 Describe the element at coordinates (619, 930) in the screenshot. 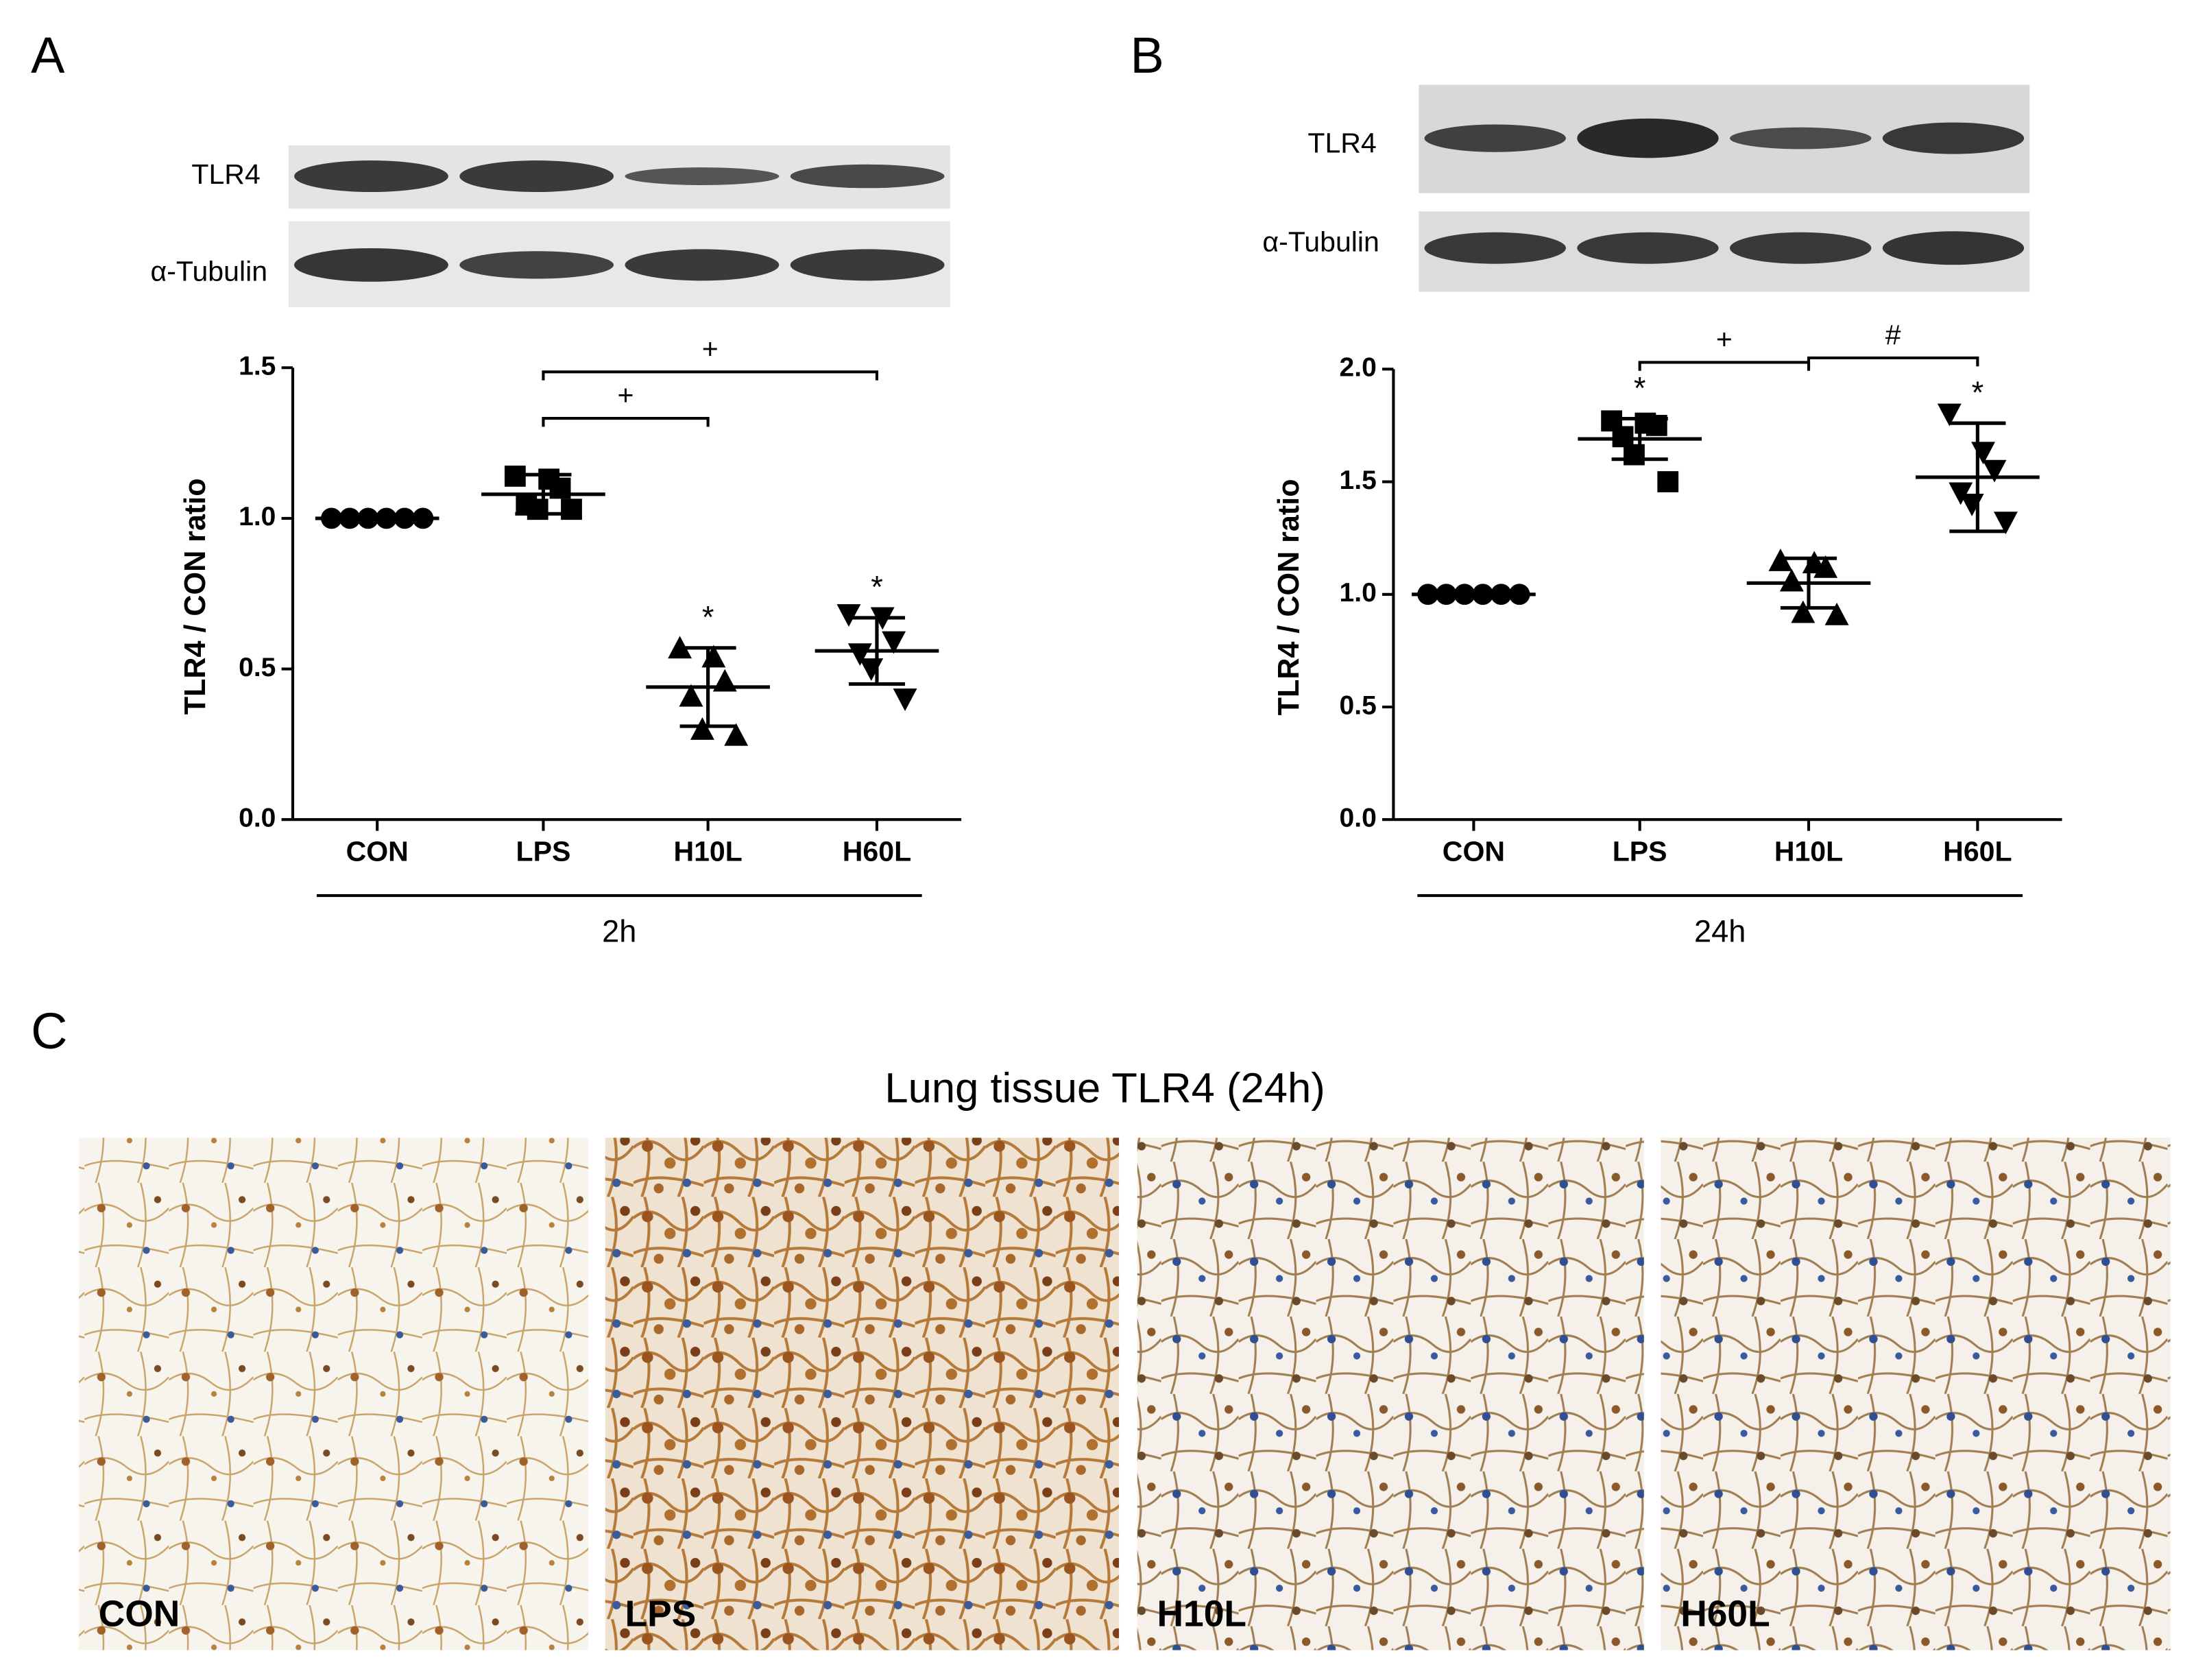

I see `group-label: 2h` at that location.